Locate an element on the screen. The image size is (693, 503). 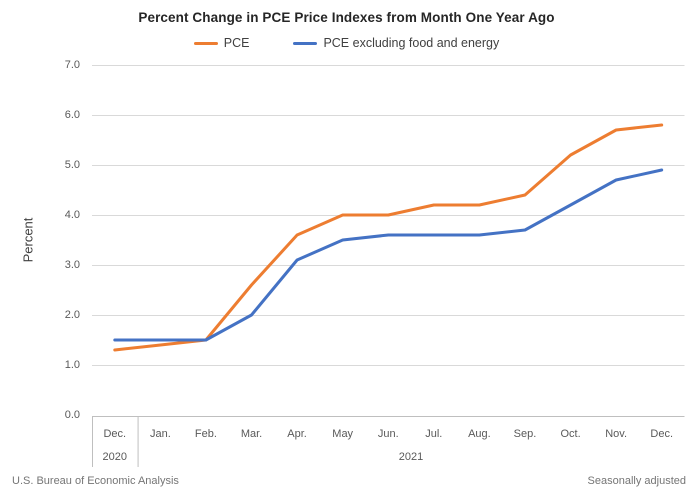
y-tick-label: 4.0 is located at coordinates (72, 215).